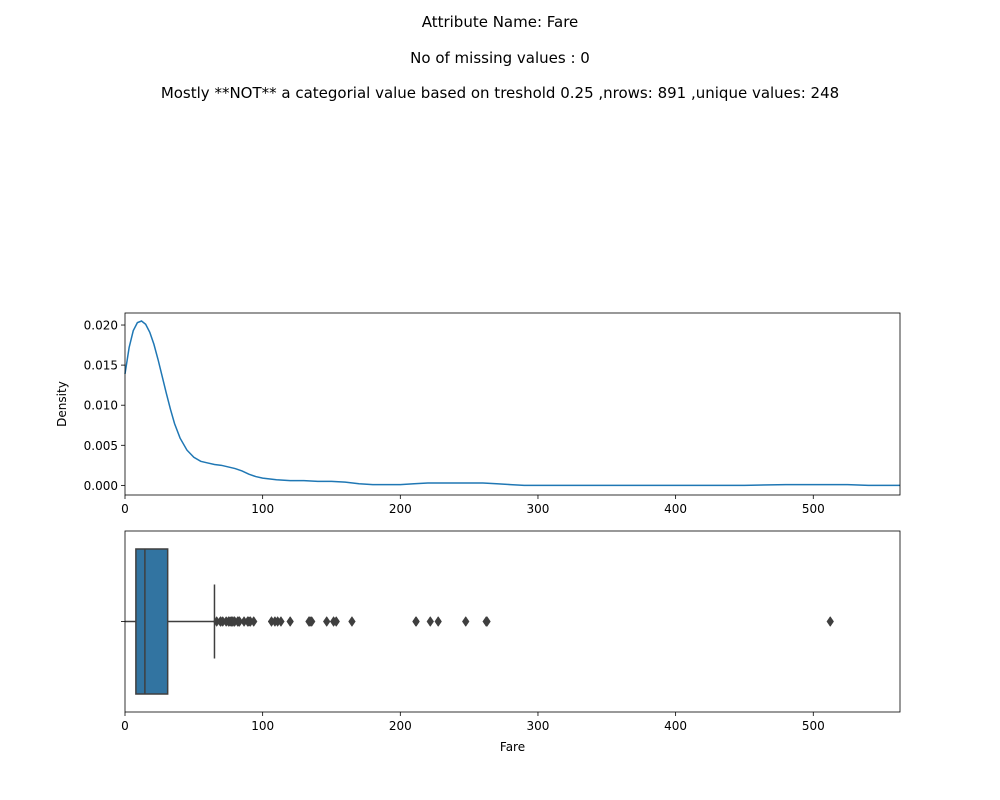  I want to click on box-x-tick-label: 0, so click(125, 726).